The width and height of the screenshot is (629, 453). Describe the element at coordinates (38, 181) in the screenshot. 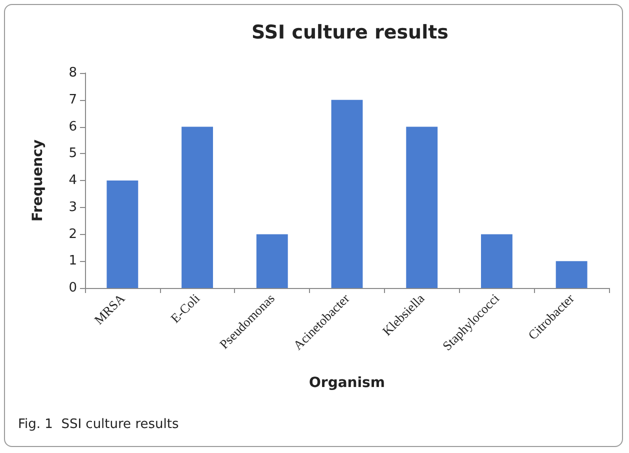

I see `y-axis-title: Frequency` at that location.